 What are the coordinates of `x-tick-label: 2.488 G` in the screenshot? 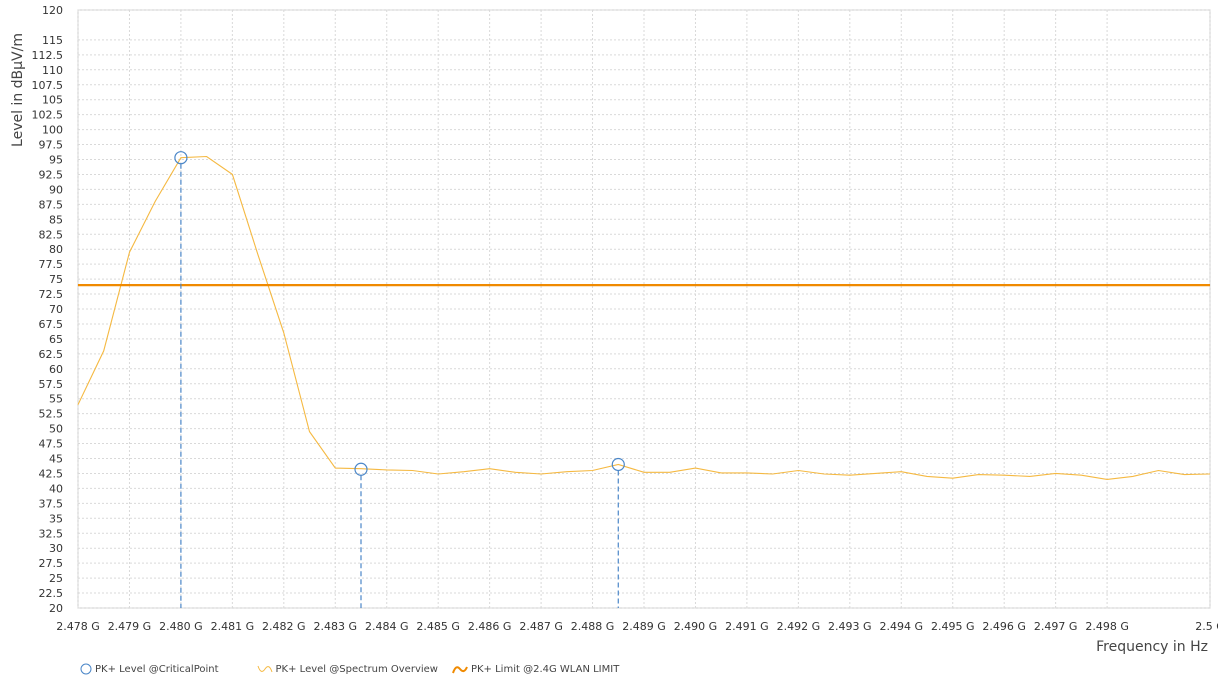 It's located at (593, 626).